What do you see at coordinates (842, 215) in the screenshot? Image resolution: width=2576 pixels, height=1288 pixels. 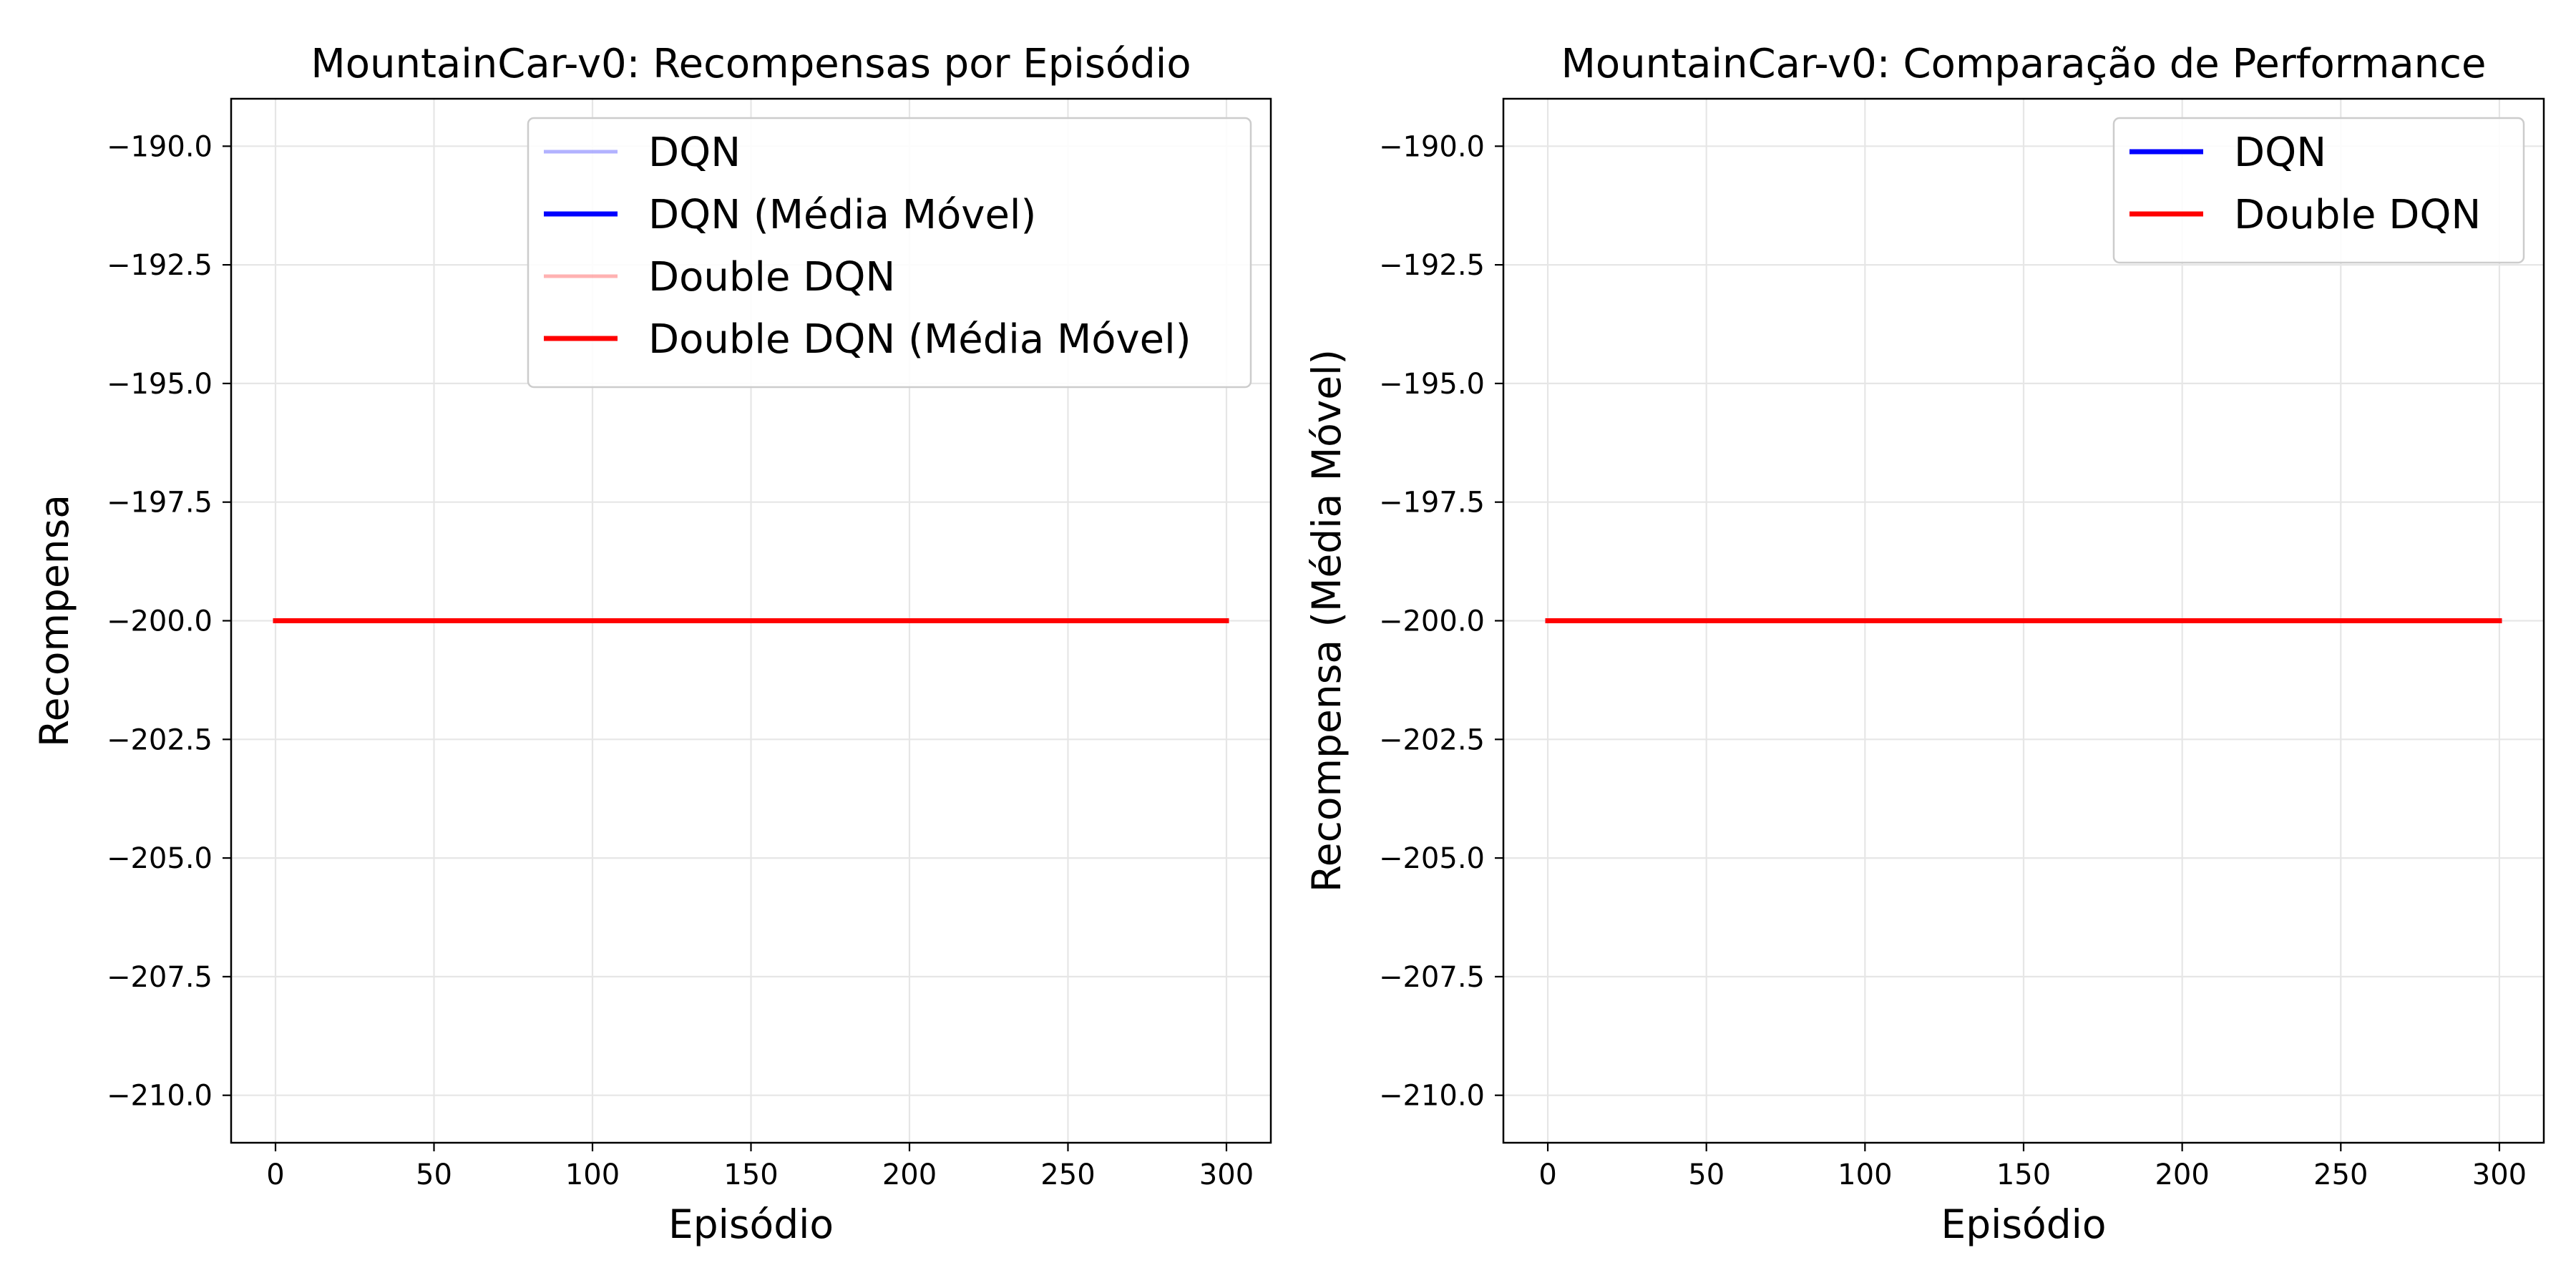 I see `legend-label: DQN (Média Móvel)` at bounding box center [842, 215].